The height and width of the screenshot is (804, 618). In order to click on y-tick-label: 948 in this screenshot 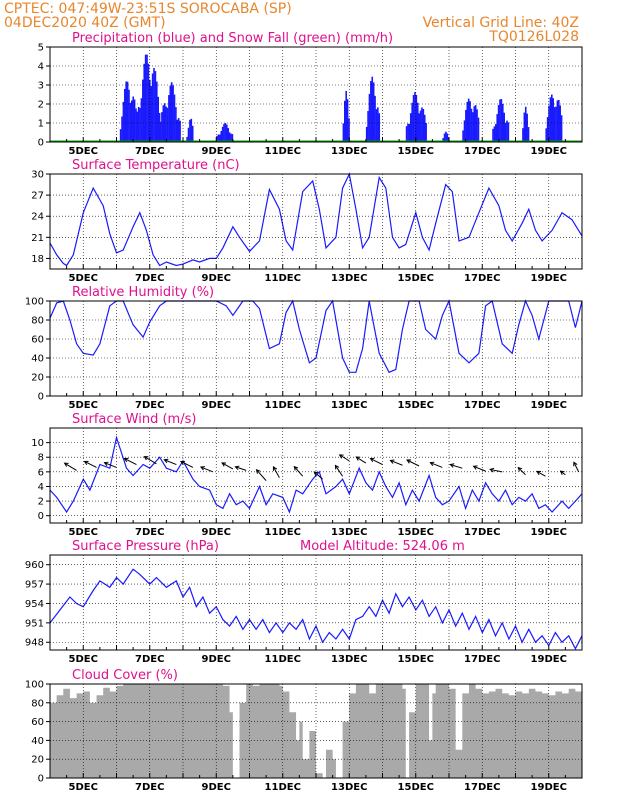, I will do `click(34, 643)`.